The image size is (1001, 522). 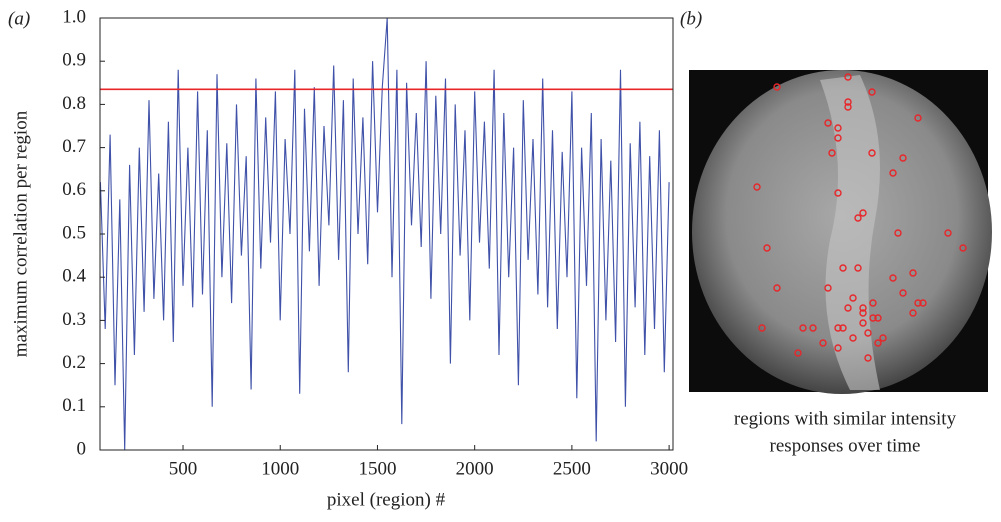 I want to click on y-tick-label: 0.4, so click(x=74, y=276).